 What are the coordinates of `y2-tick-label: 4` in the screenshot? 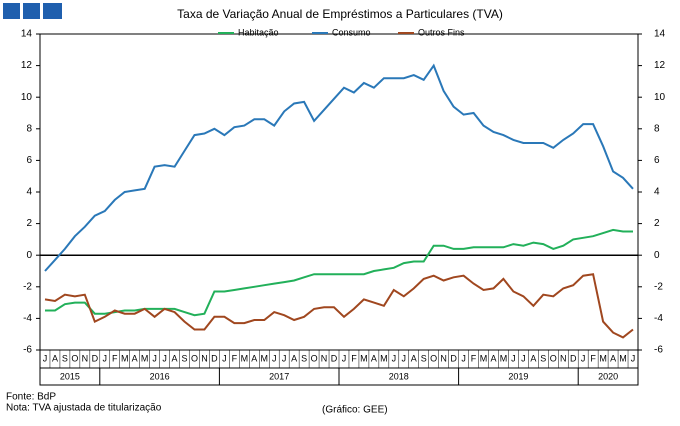 It's located at (657, 192).